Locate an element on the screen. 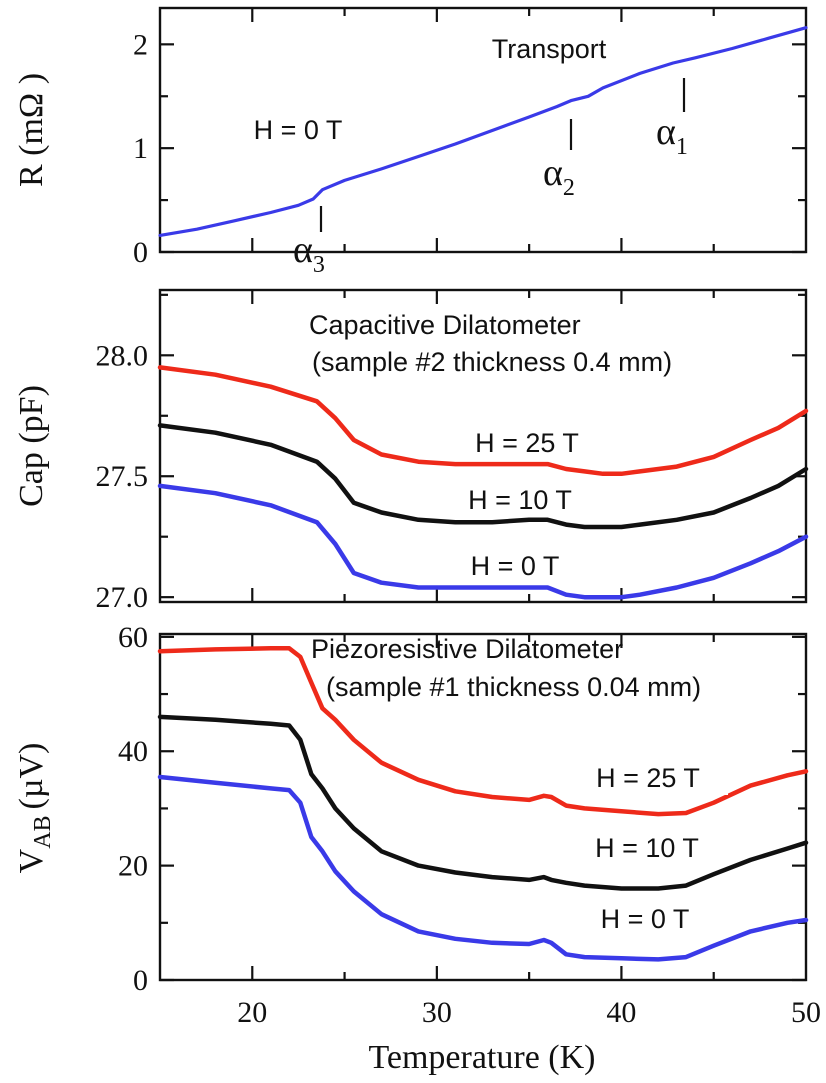 The width and height of the screenshot is (826, 1083). piezo-h10-bg is located at coordinates (647, 847).